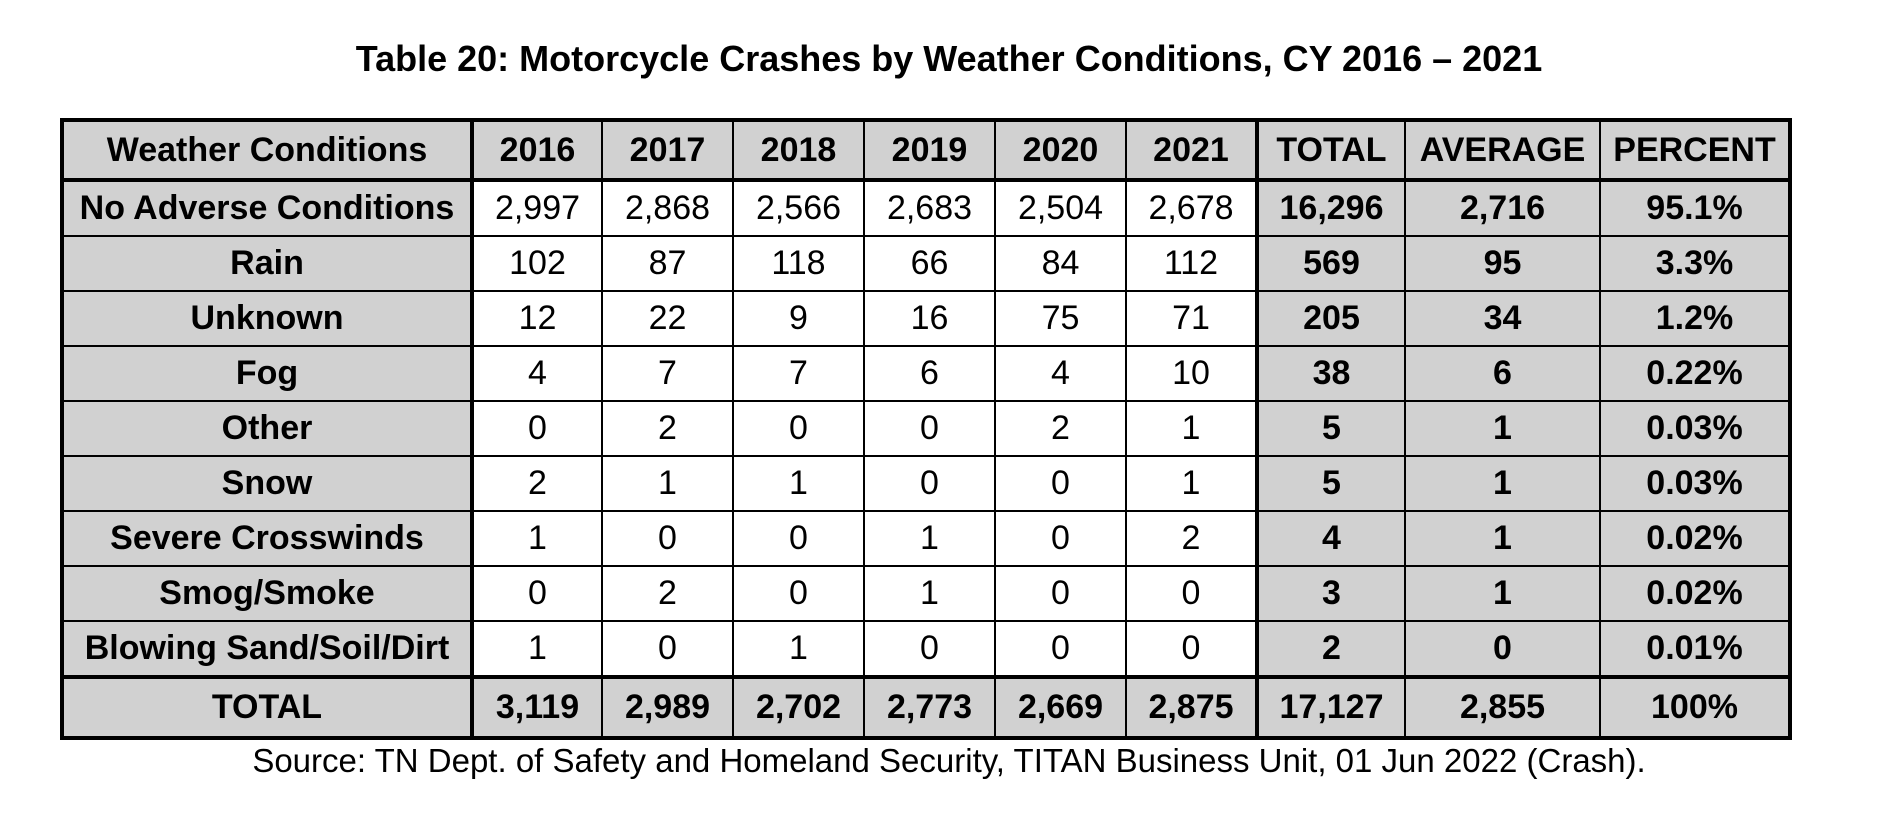 The width and height of the screenshot is (1898, 828). Describe the element at coordinates (929, 150) in the screenshot. I see `column-header: 2019` at that location.